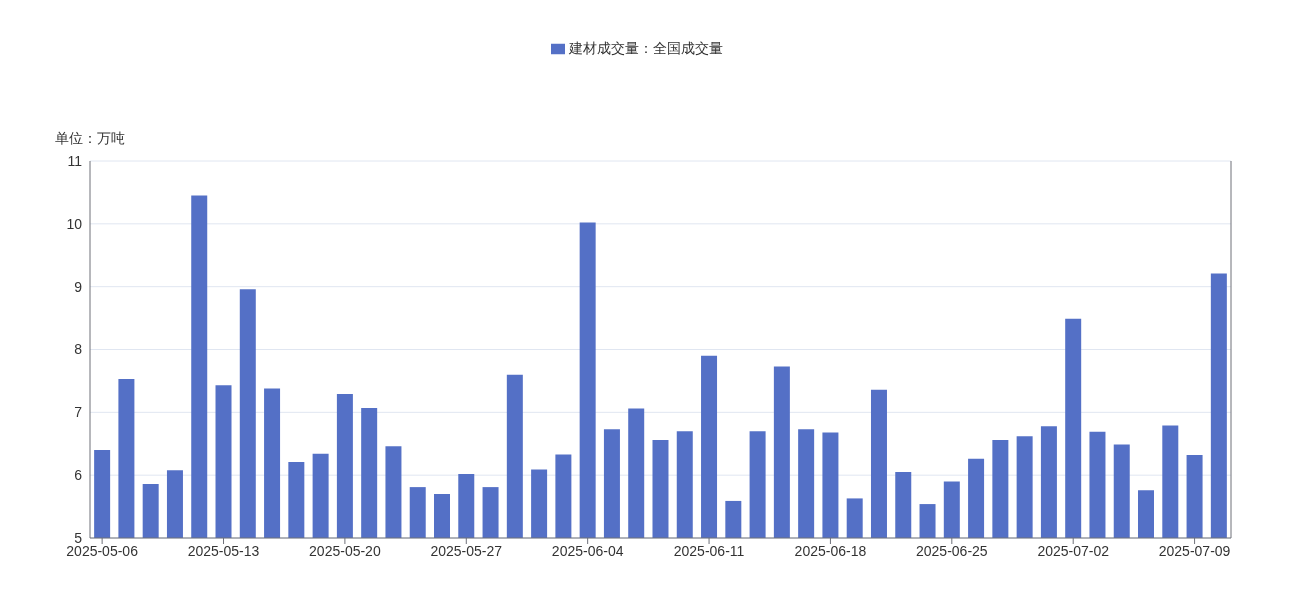  I want to click on x-tick-label: 2025-06-11, so click(709, 550).